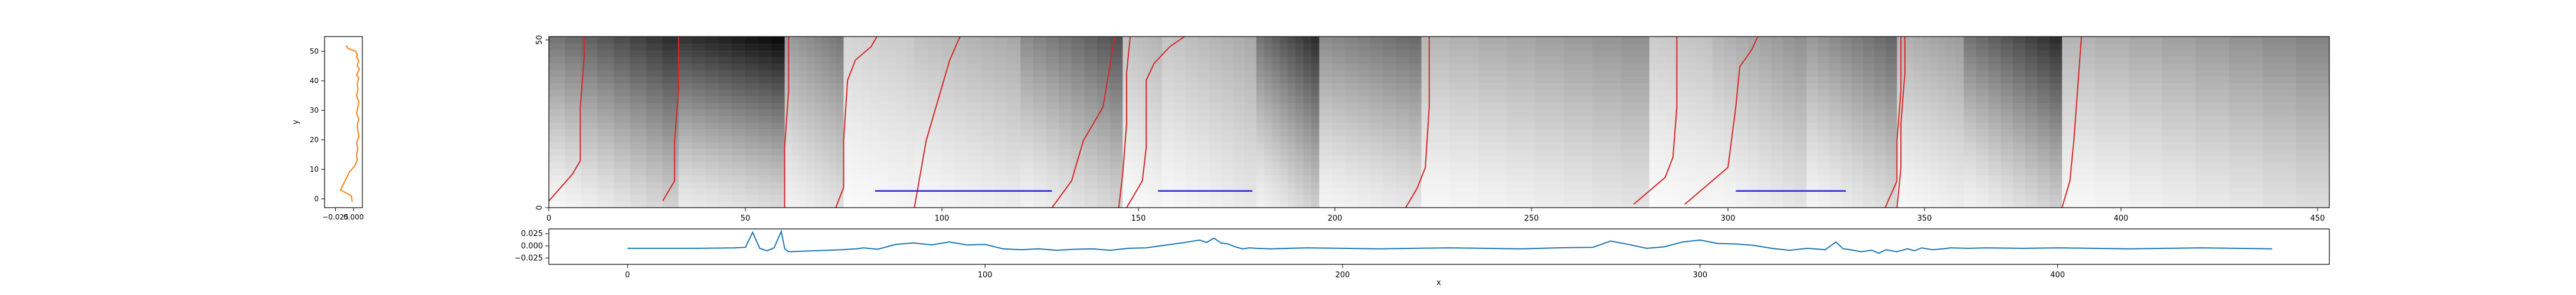 Image resolution: width=2576 pixels, height=295 pixels. I want to click on main-x-tick-label: 0, so click(548, 218).